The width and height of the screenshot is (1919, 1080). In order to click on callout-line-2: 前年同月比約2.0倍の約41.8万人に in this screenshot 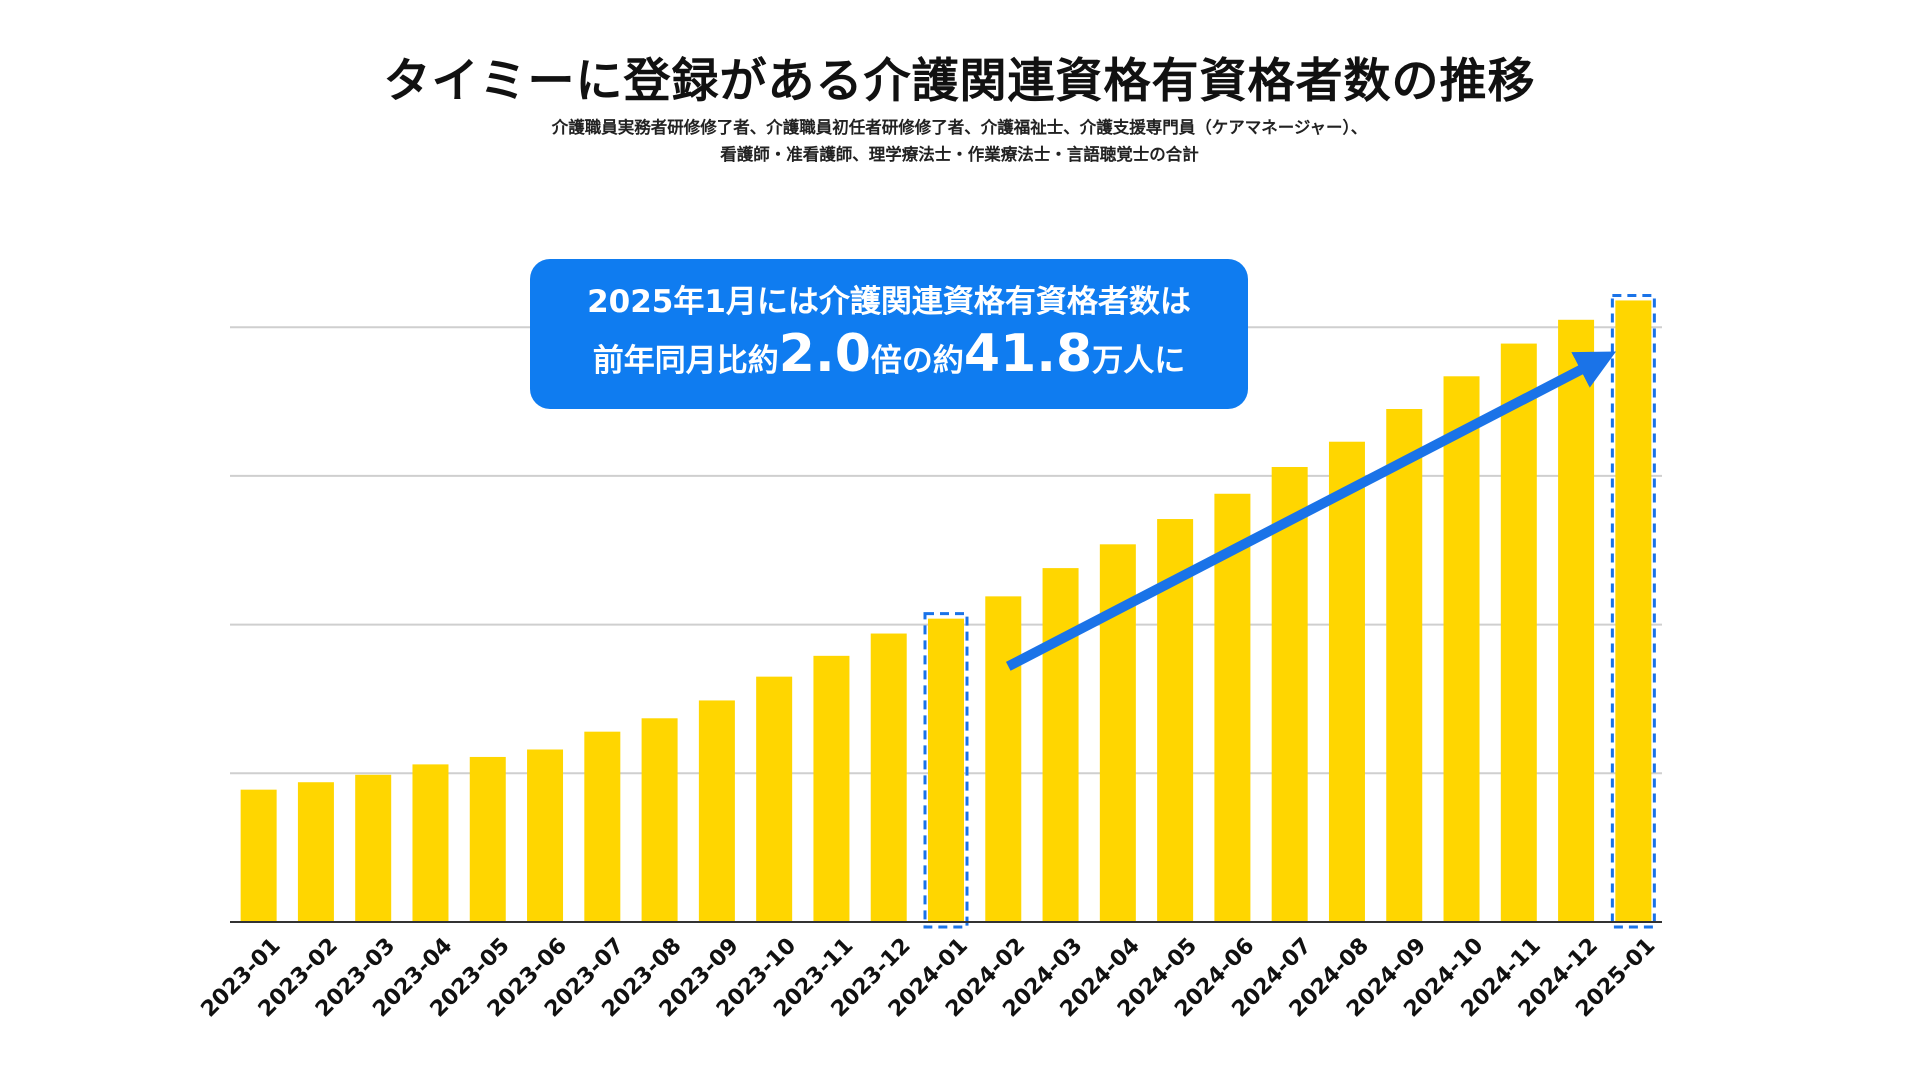, I will do `click(889, 357)`.